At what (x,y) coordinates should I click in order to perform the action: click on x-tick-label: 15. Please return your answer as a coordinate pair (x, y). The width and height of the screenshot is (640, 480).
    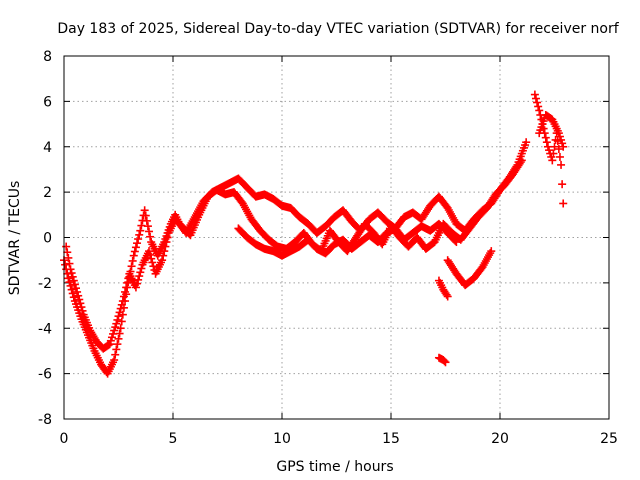
    Looking at the image, I should click on (391, 439).